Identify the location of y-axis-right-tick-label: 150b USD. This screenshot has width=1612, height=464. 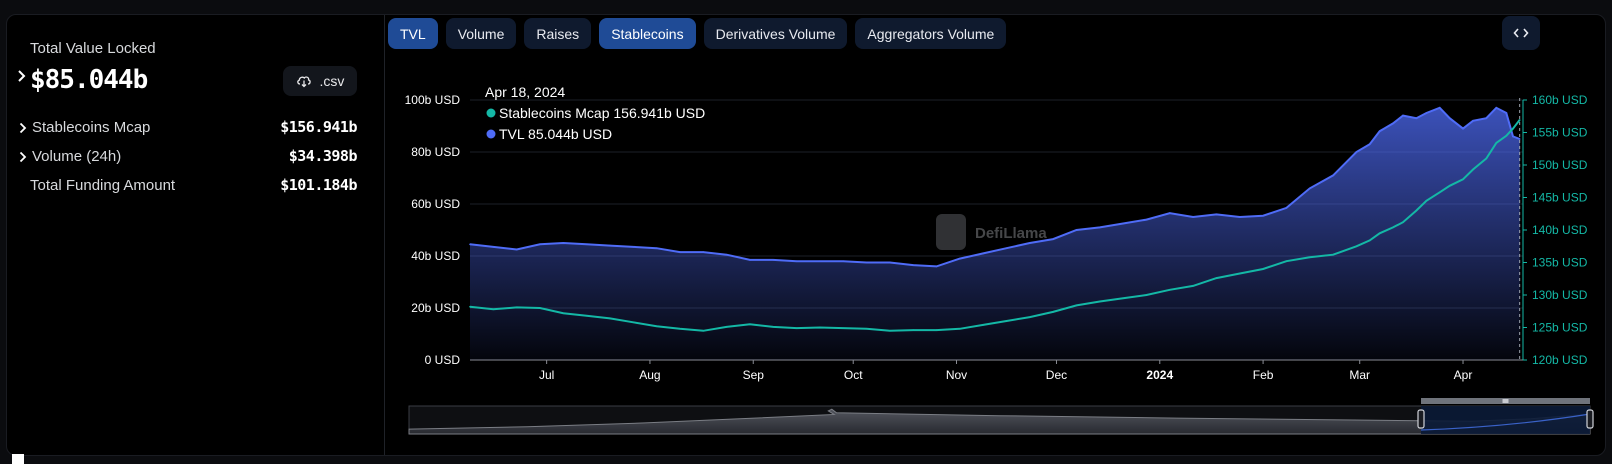
(1560, 165).